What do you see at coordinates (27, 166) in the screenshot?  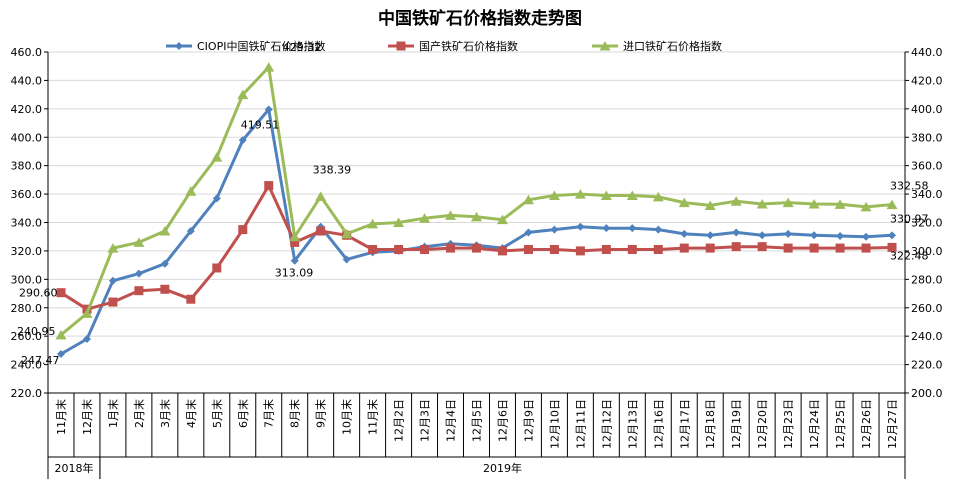 I see `left-axis-tick-label: 380.0` at bounding box center [27, 166].